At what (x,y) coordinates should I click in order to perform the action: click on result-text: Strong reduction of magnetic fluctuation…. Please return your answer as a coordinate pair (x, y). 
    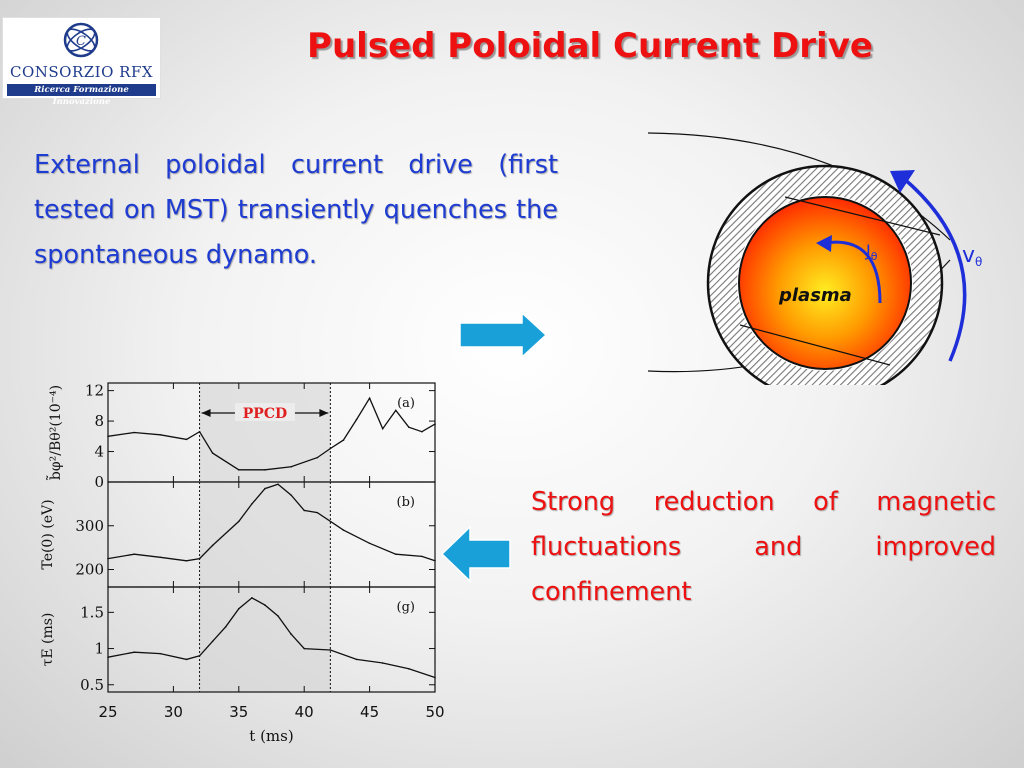
    Looking at the image, I should click on (763, 547).